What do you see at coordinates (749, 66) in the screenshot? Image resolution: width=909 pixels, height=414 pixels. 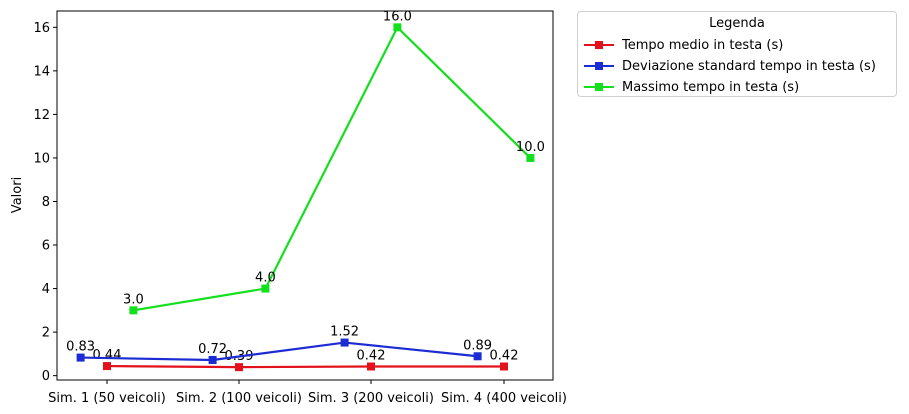 I see `legend-label: Deviazione standard tempo in testa (s)` at bounding box center [749, 66].